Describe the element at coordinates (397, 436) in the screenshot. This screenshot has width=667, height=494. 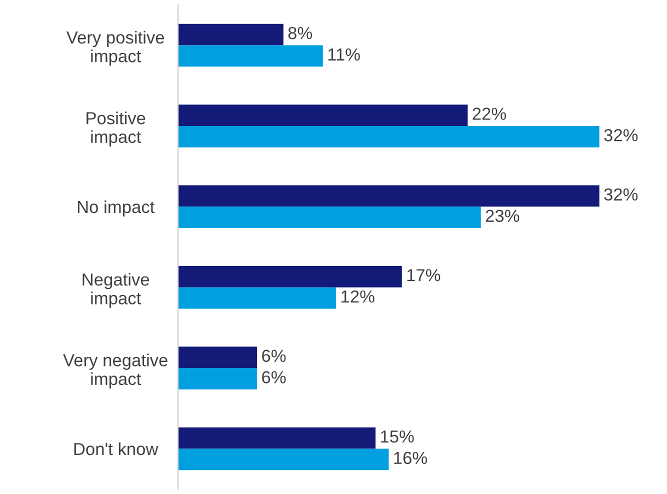
I see `data-label: 15%` at that location.